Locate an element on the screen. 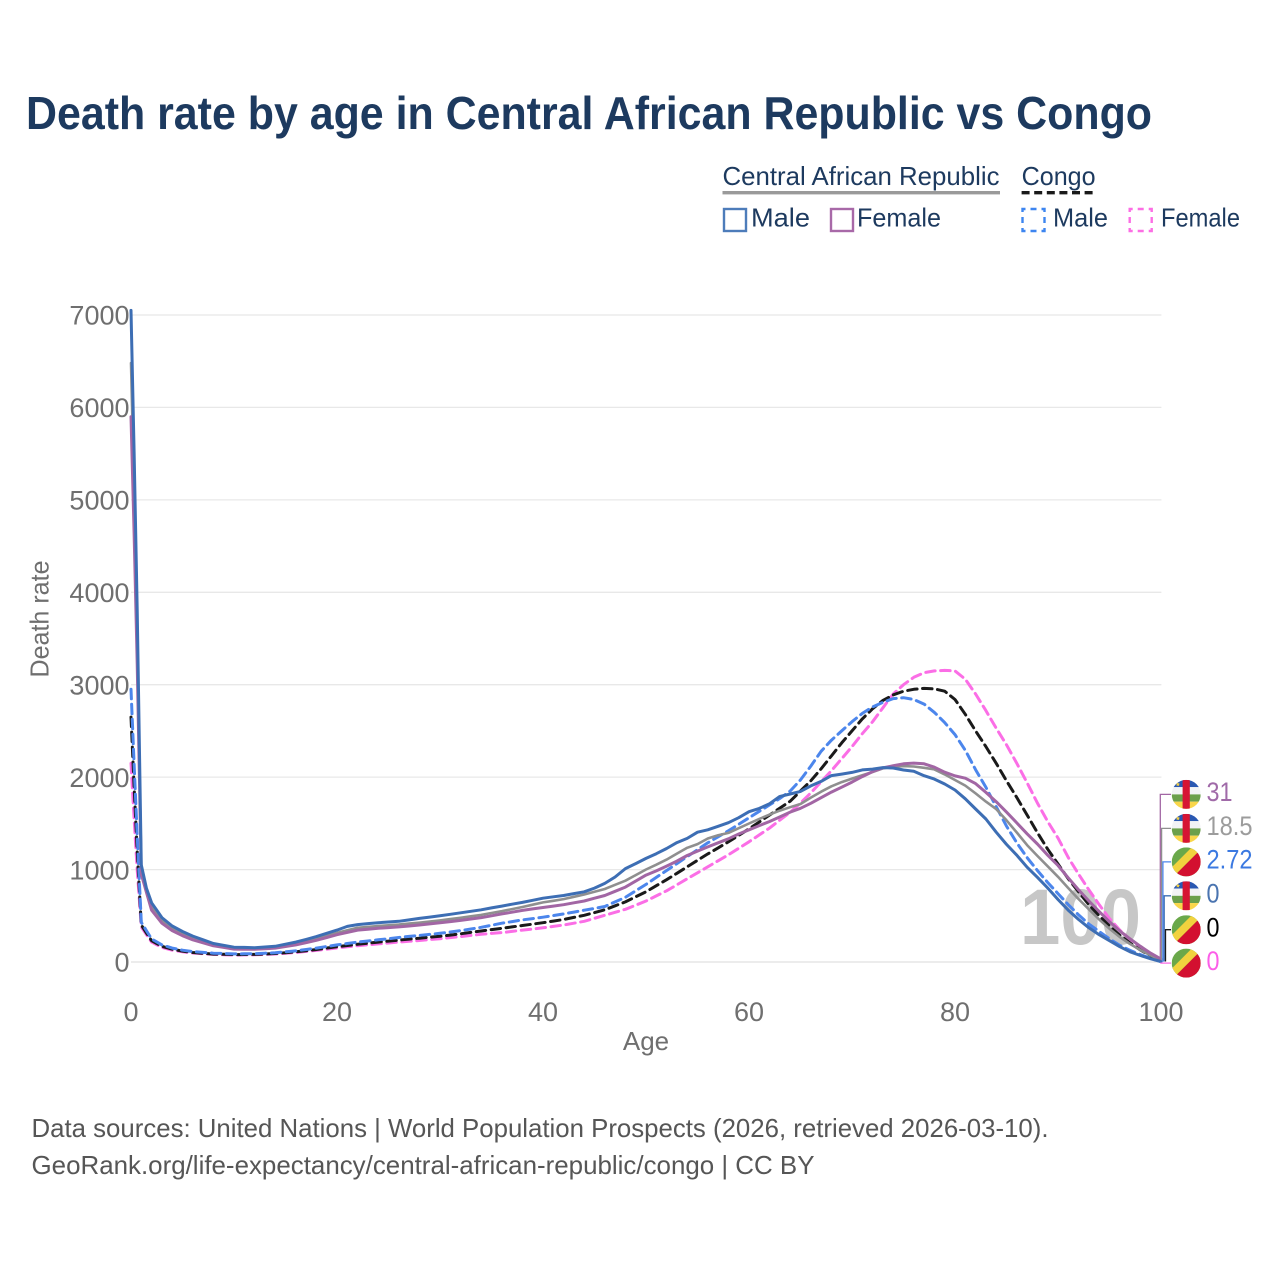 The height and width of the screenshot is (1285, 1280). svg-text: 2.72 is located at coordinates (1230, 860).